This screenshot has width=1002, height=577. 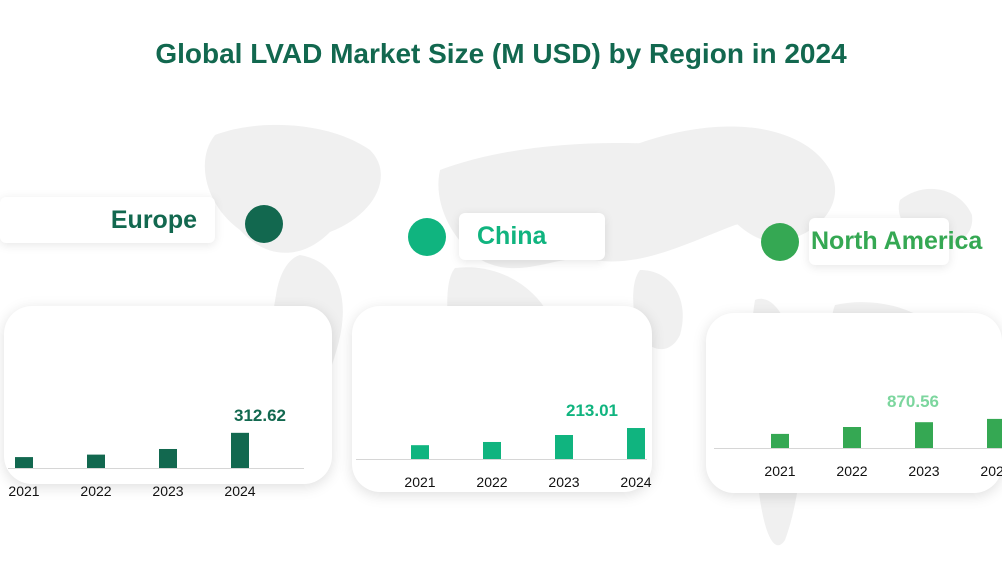 I want to click on chart-card-europe: 2021 2022 2023 2024 312.62, so click(x=168, y=402).